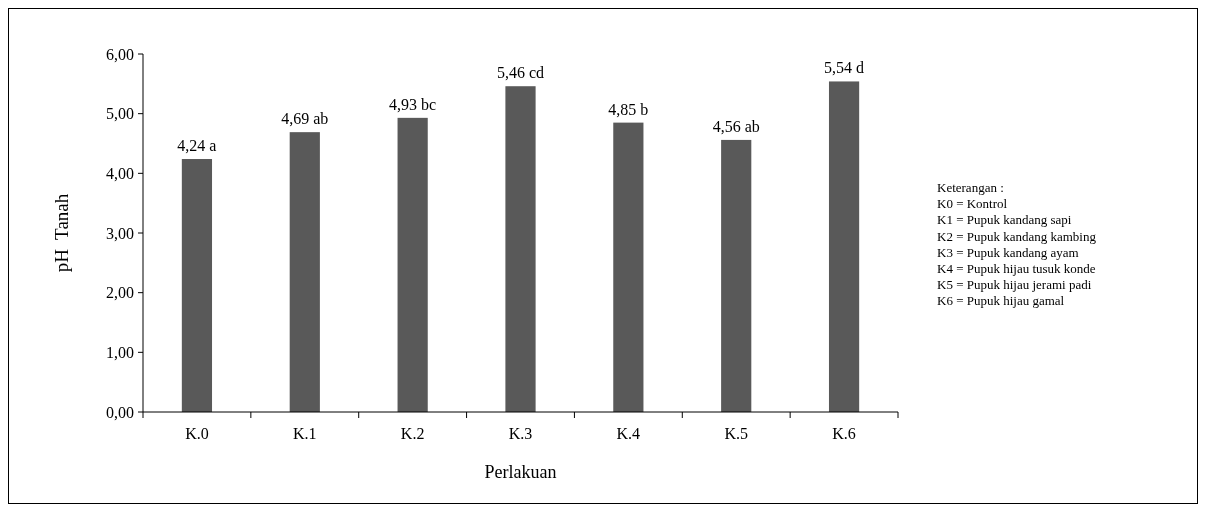 The height and width of the screenshot is (512, 1208). I want to click on x-tick-label: K.2, so click(412, 433).